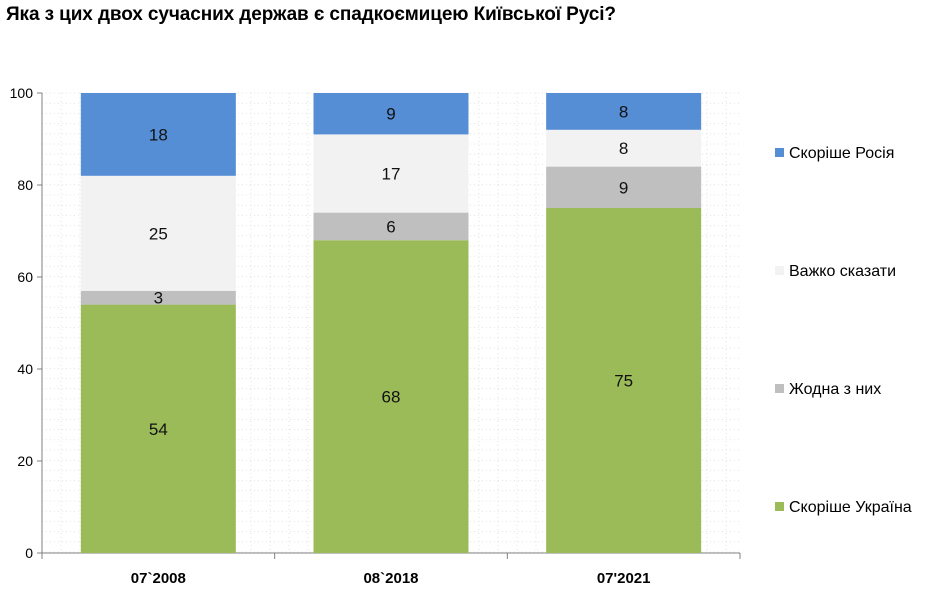  Describe the element at coordinates (158, 578) in the screenshot. I see `x-tick-label: 07`2008` at that location.